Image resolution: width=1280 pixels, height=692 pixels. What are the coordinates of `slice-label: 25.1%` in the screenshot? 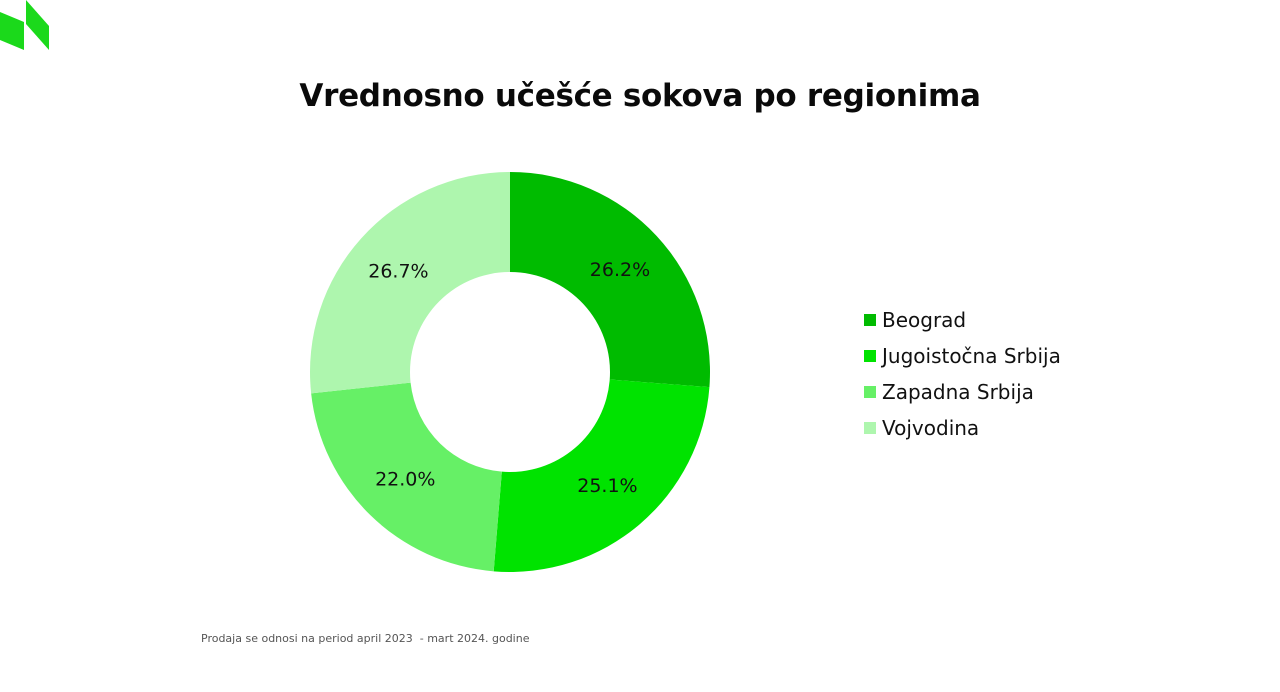 It's located at (607, 486).